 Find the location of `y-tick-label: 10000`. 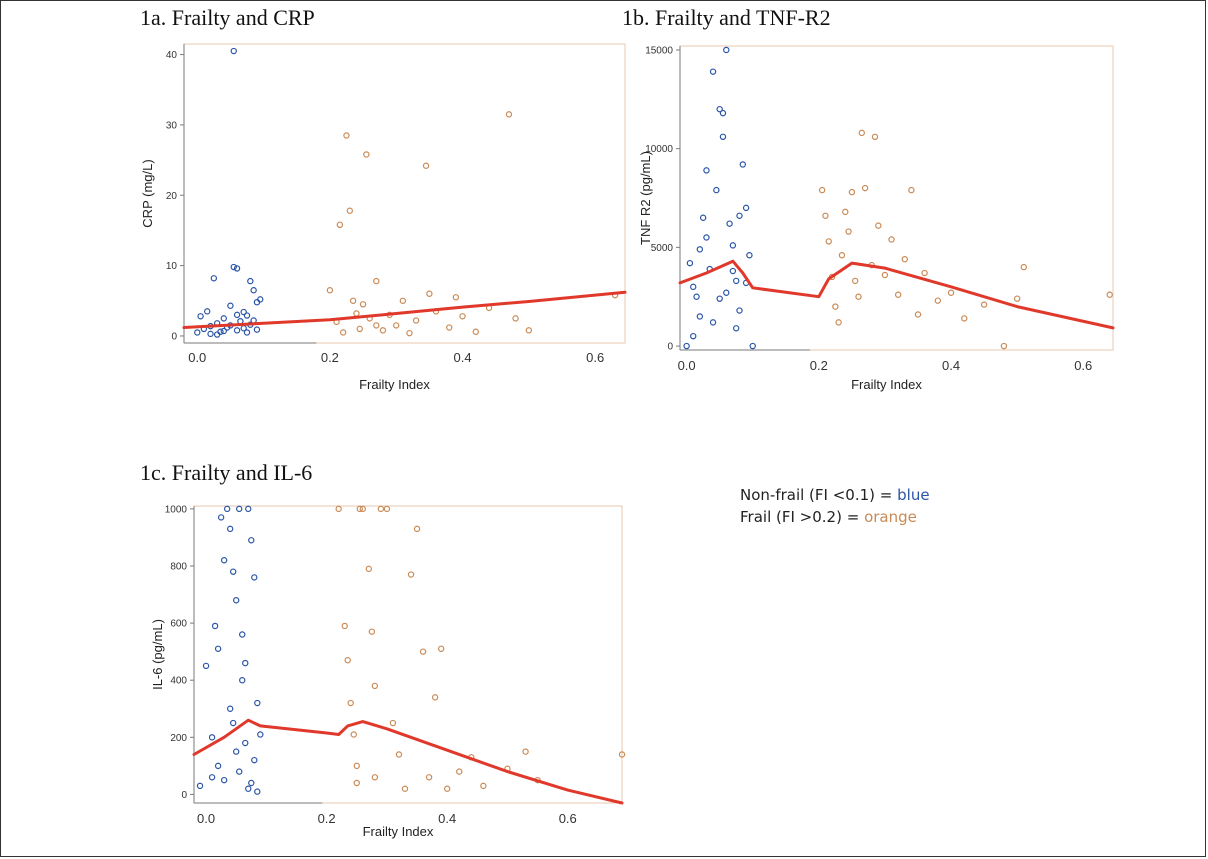

y-tick-label: 10000 is located at coordinates (659, 149).